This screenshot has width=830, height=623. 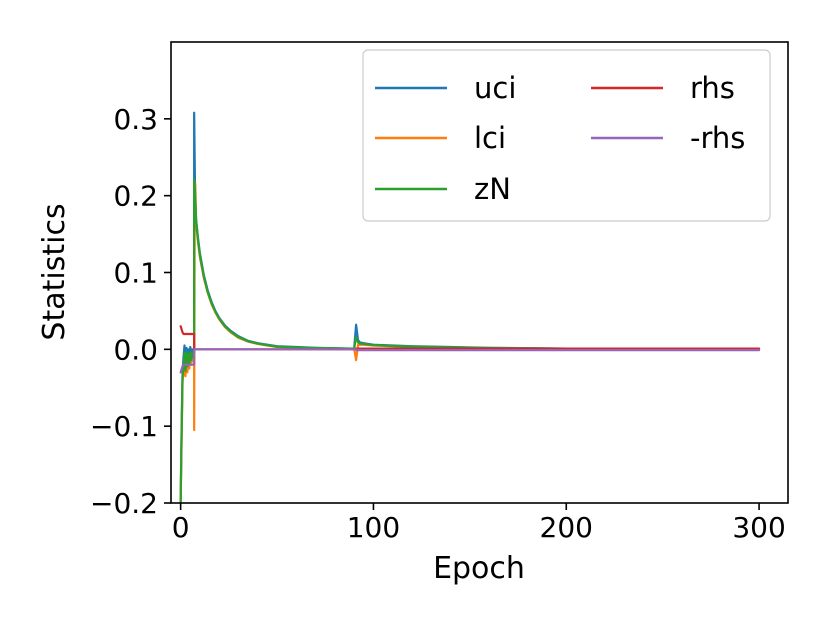 What do you see at coordinates (130, 311) in the screenshot?
I see `y-axis: −0.2 −0.1 0.0 0.1 0.2 0.3` at bounding box center [130, 311].